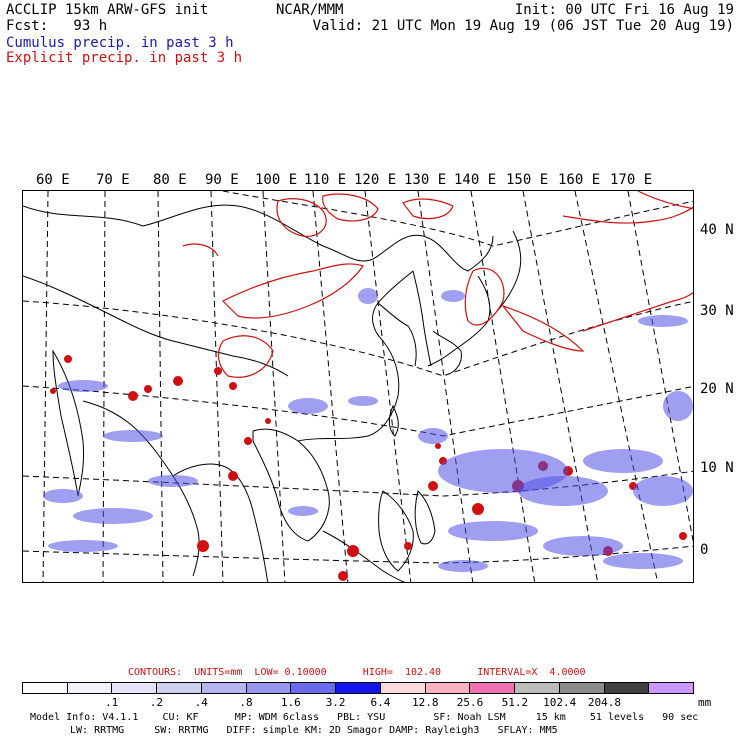  I want to click on colorbar-tick-label: 6.4, so click(380, 702).